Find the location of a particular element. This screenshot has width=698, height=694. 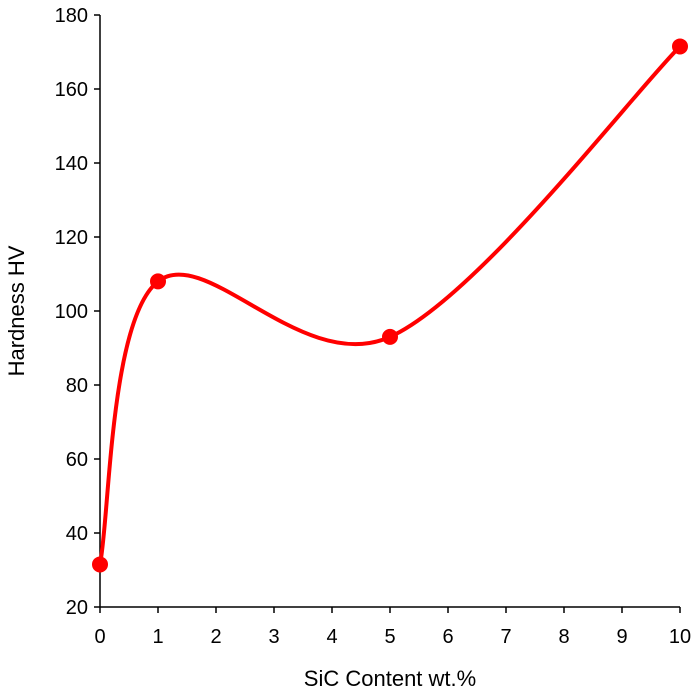

y-tick-label: 100 is located at coordinates (71, 312).